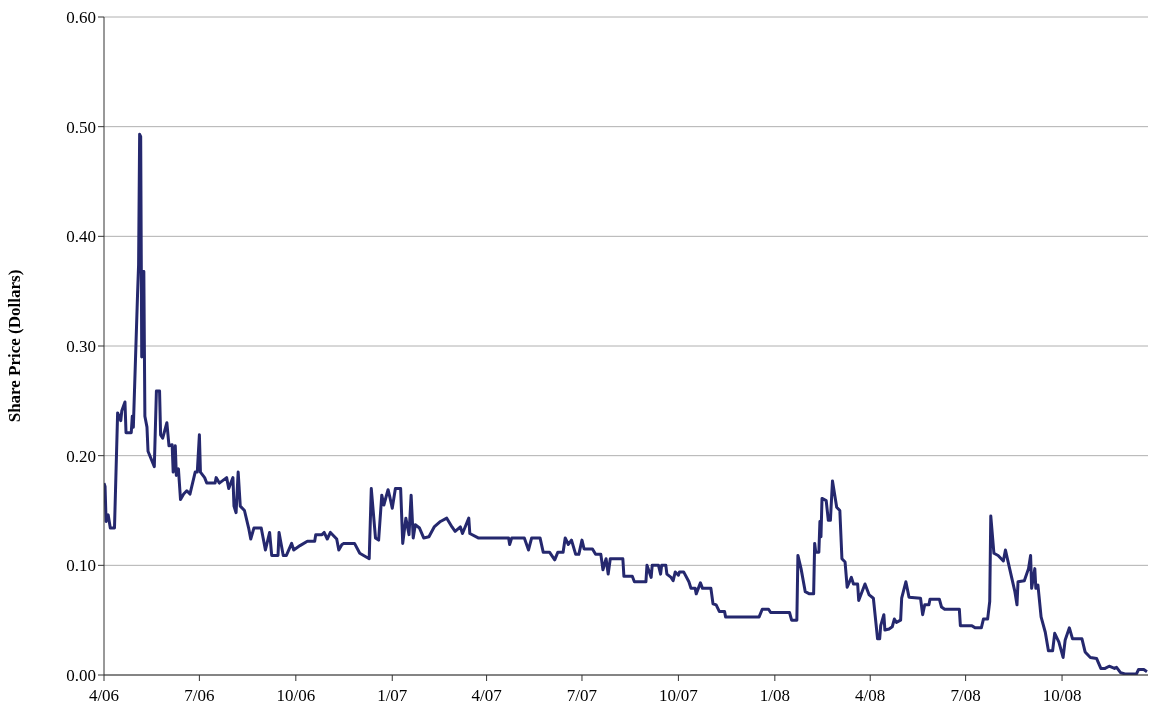 This screenshot has width=1156, height=723. I want to click on x-tick-label: 4/06, so click(104, 696).